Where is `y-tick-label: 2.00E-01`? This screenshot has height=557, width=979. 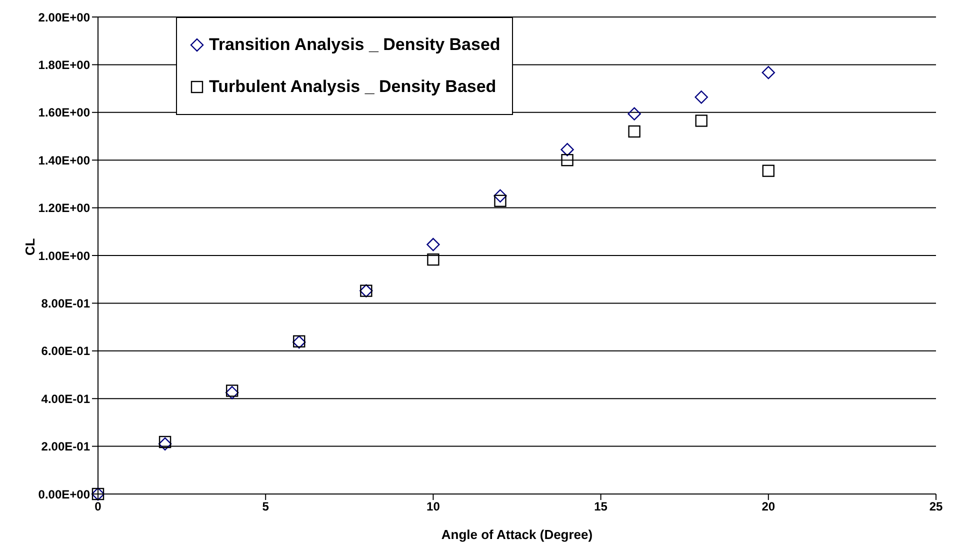 y-tick-label: 2.00E-01 is located at coordinates (65, 447).